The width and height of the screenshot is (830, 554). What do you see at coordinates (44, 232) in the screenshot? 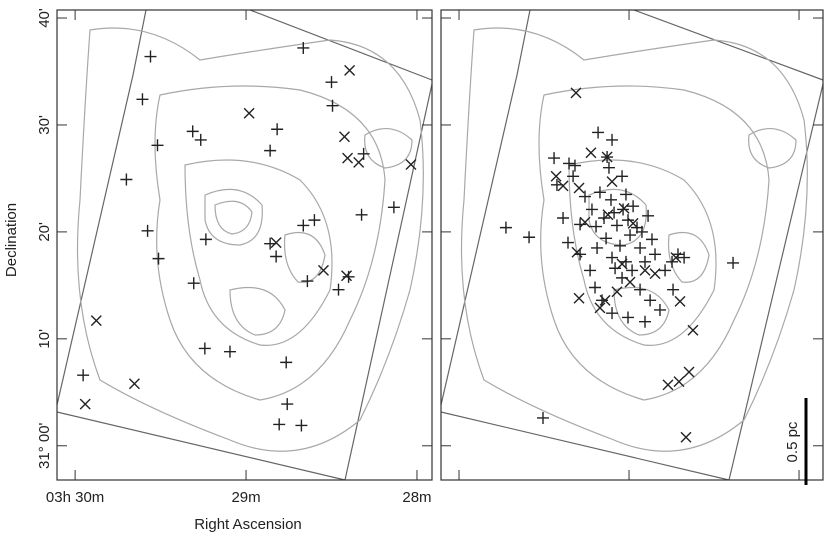
I see `y-tick-label: 20'` at bounding box center [44, 232].